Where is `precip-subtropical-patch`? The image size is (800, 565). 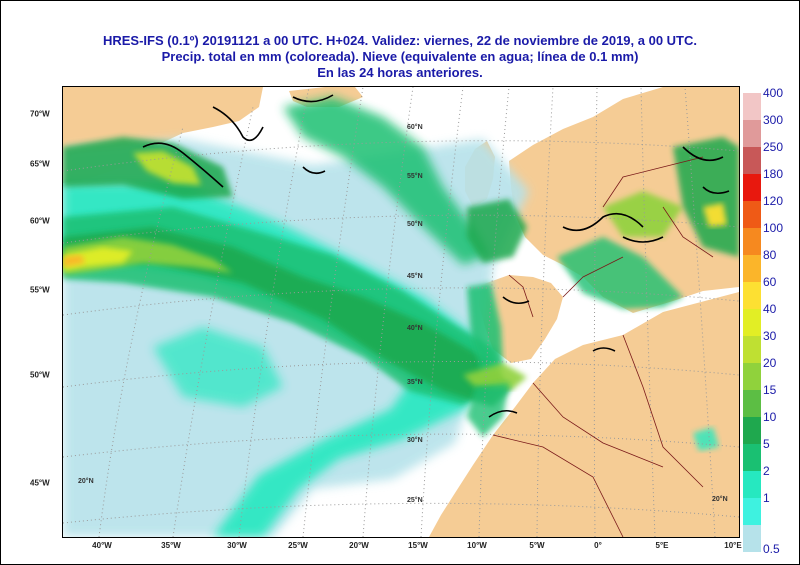
precip-subtropical-patch is located at coordinates (218, 367).